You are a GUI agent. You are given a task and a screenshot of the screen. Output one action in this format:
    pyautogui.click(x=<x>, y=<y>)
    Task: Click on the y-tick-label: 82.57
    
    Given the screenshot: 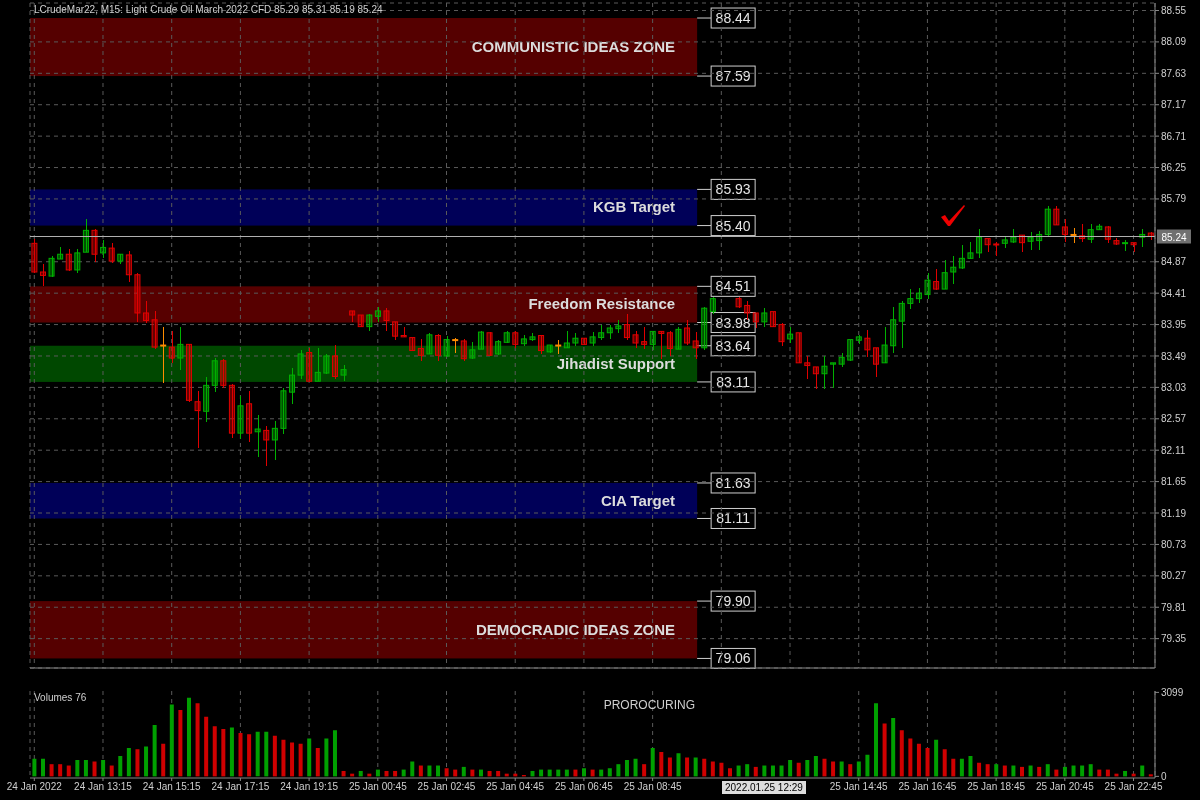 What is the action you would take?
    pyautogui.click(x=1174, y=419)
    